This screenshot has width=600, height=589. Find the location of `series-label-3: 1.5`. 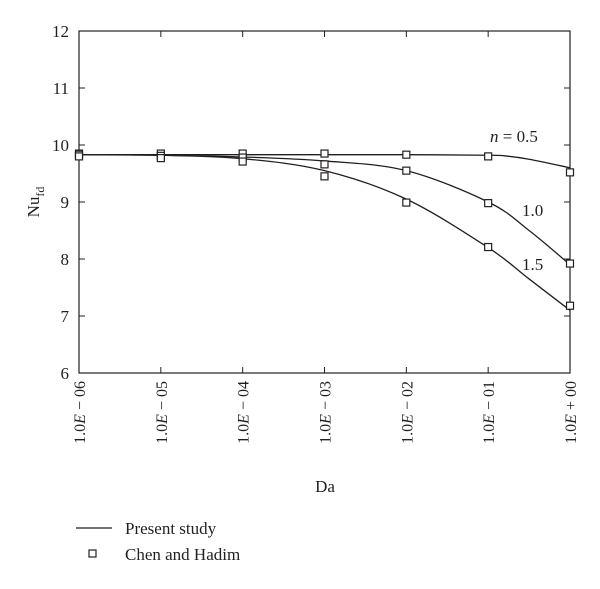

series-label-3: 1.5 is located at coordinates (532, 264).